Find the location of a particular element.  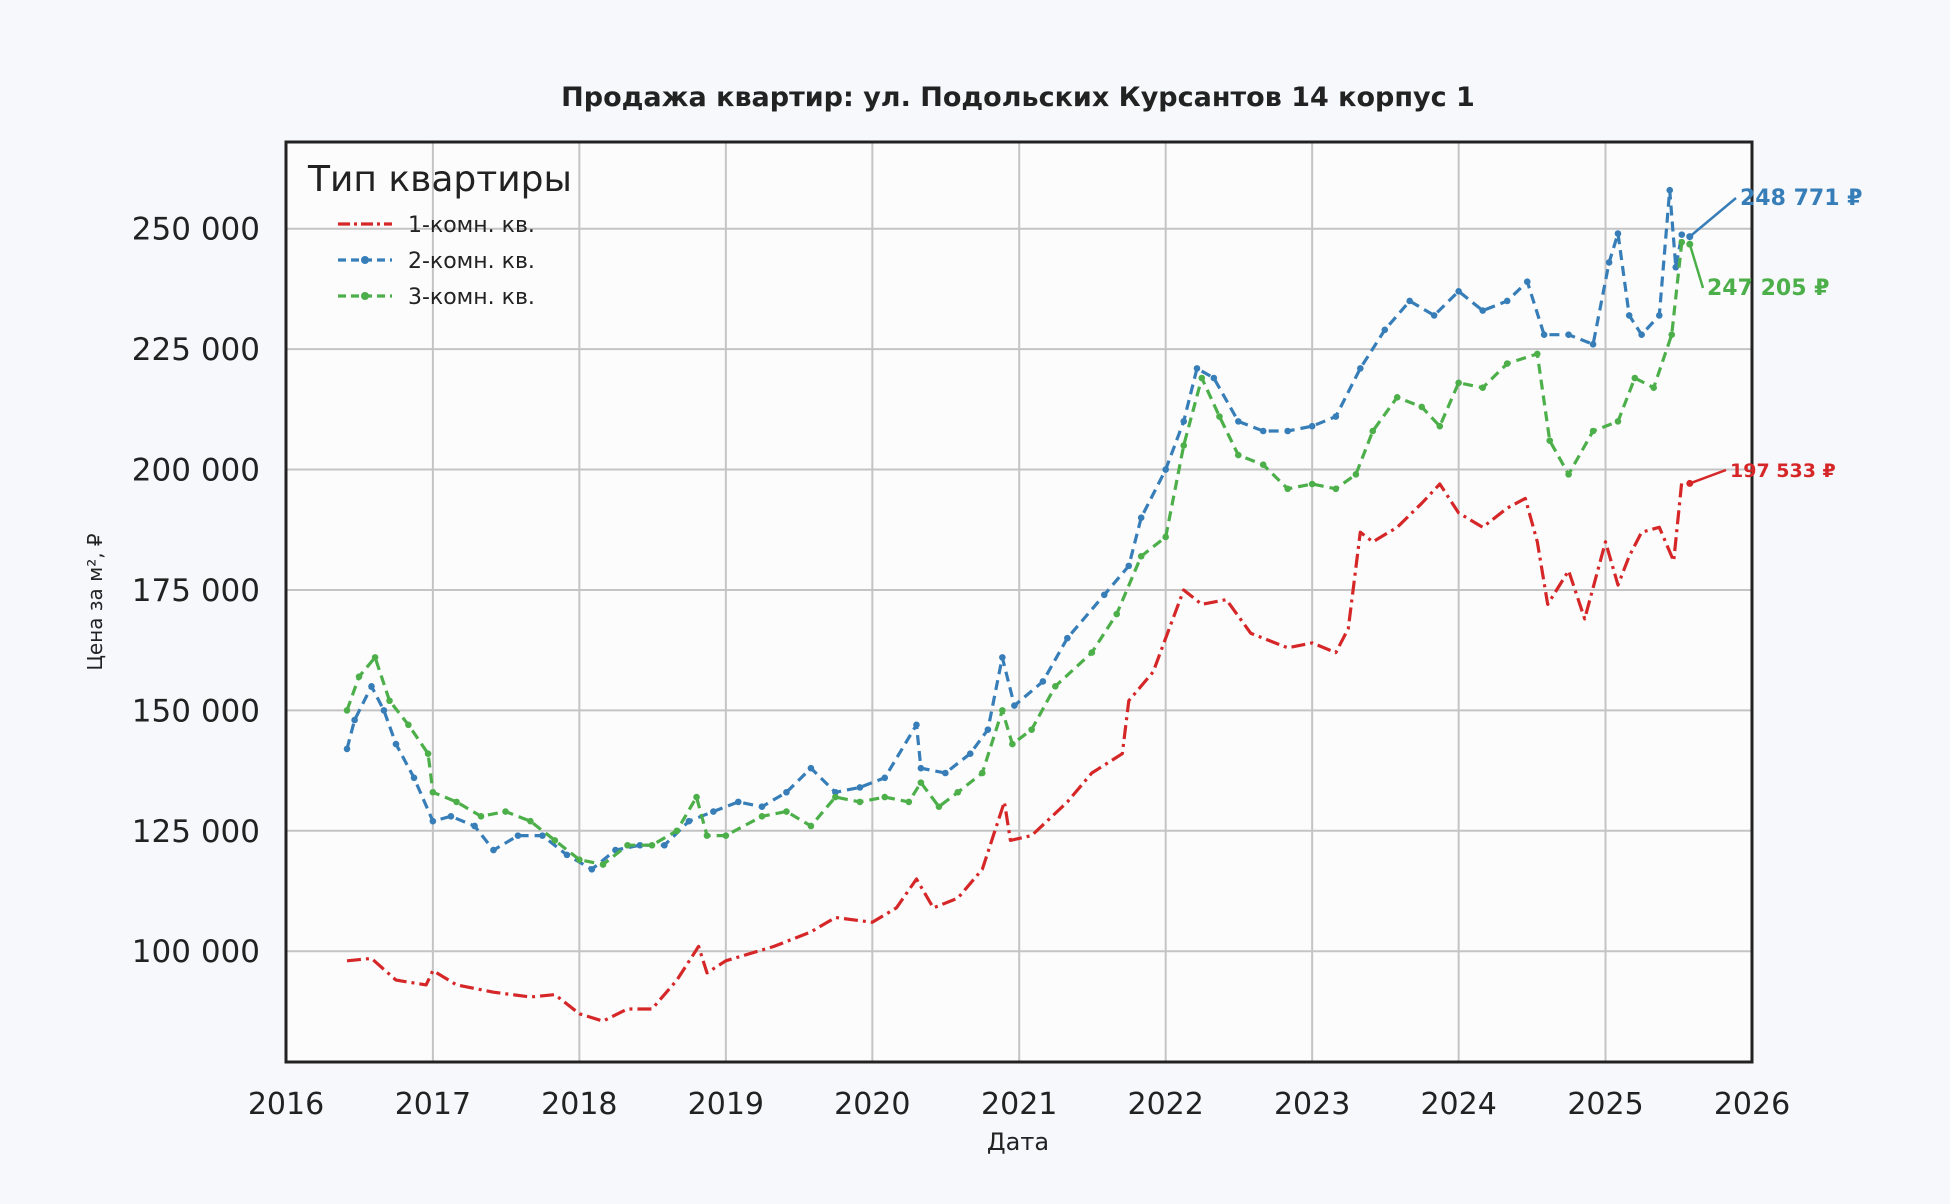

legend-label: 2-комн. кв. is located at coordinates (471, 261).